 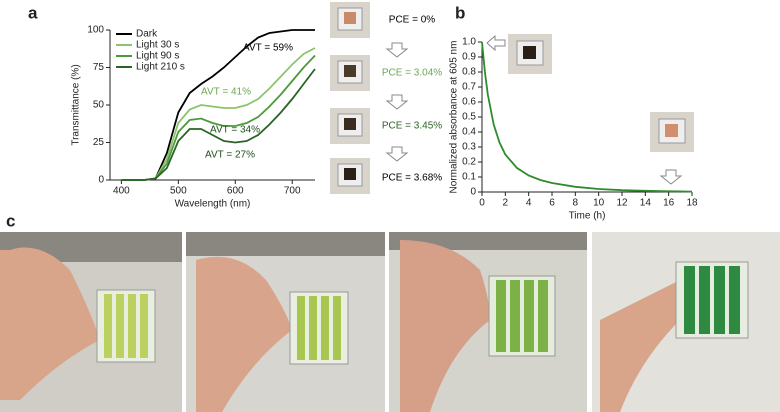 I want to click on x-tick-label: 18, so click(x=692, y=203).